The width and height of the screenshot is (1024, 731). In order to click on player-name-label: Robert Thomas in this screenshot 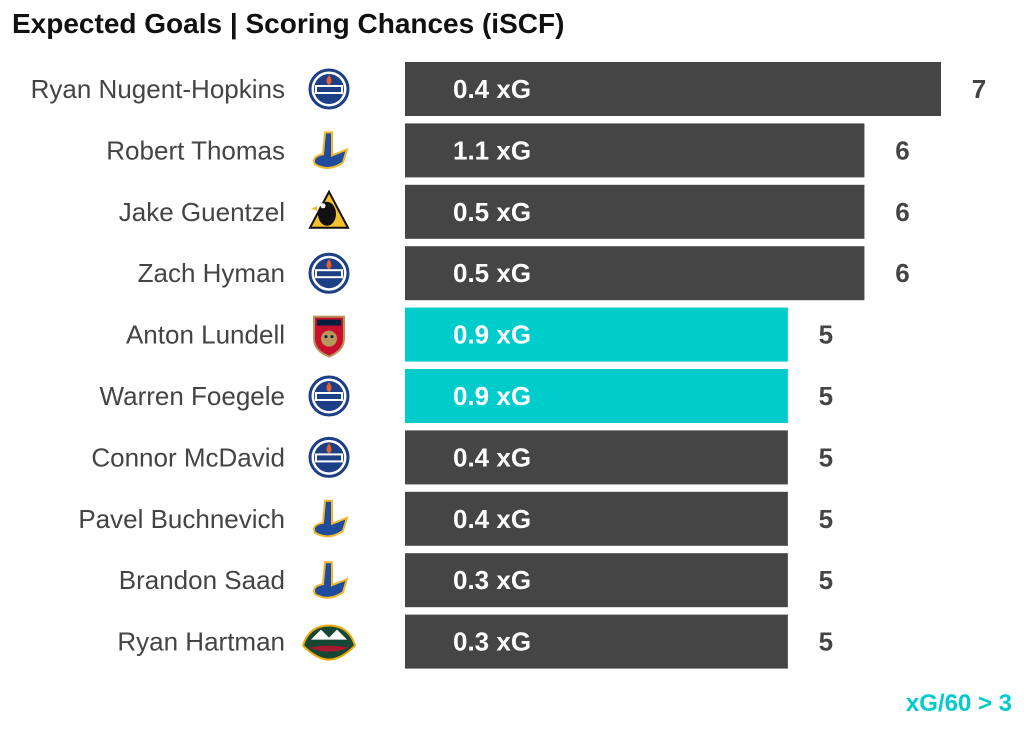, I will do `click(195, 150)`.